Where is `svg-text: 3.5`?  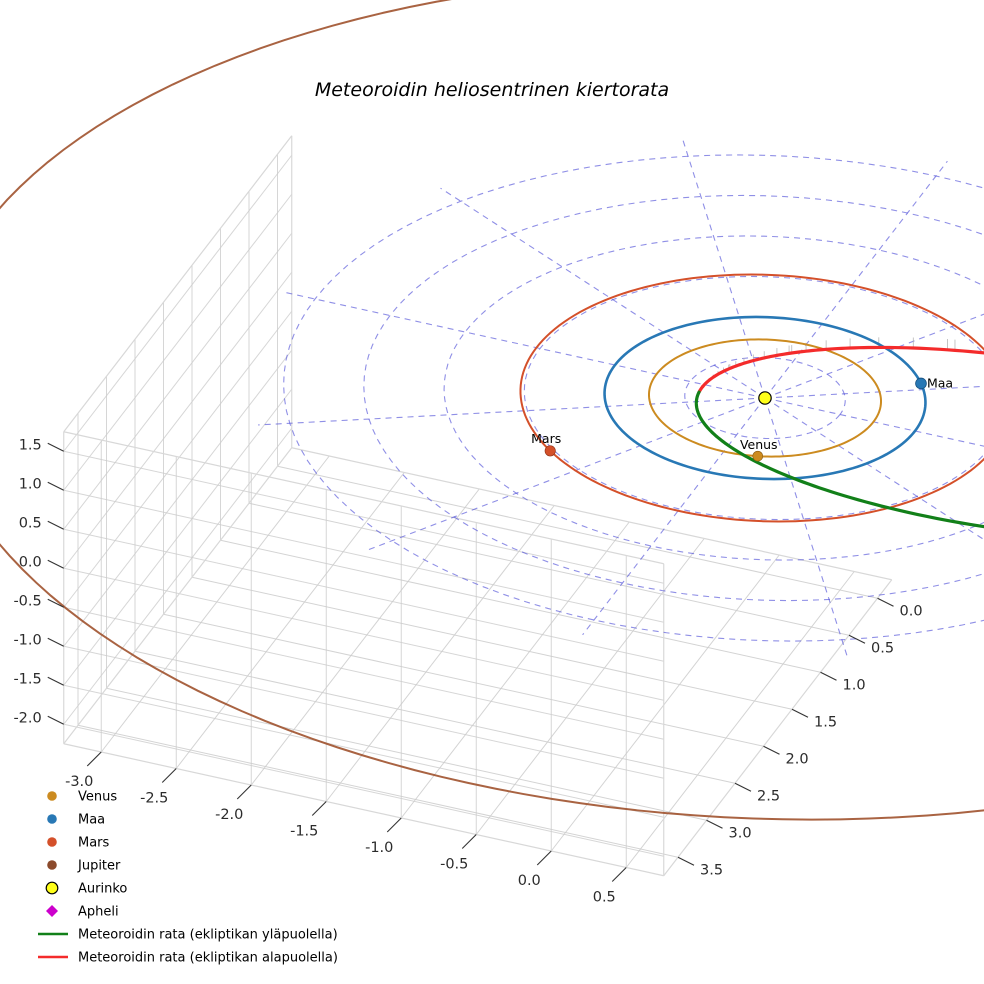 svg-text: 3.5 is located at coordinates (711, 870).